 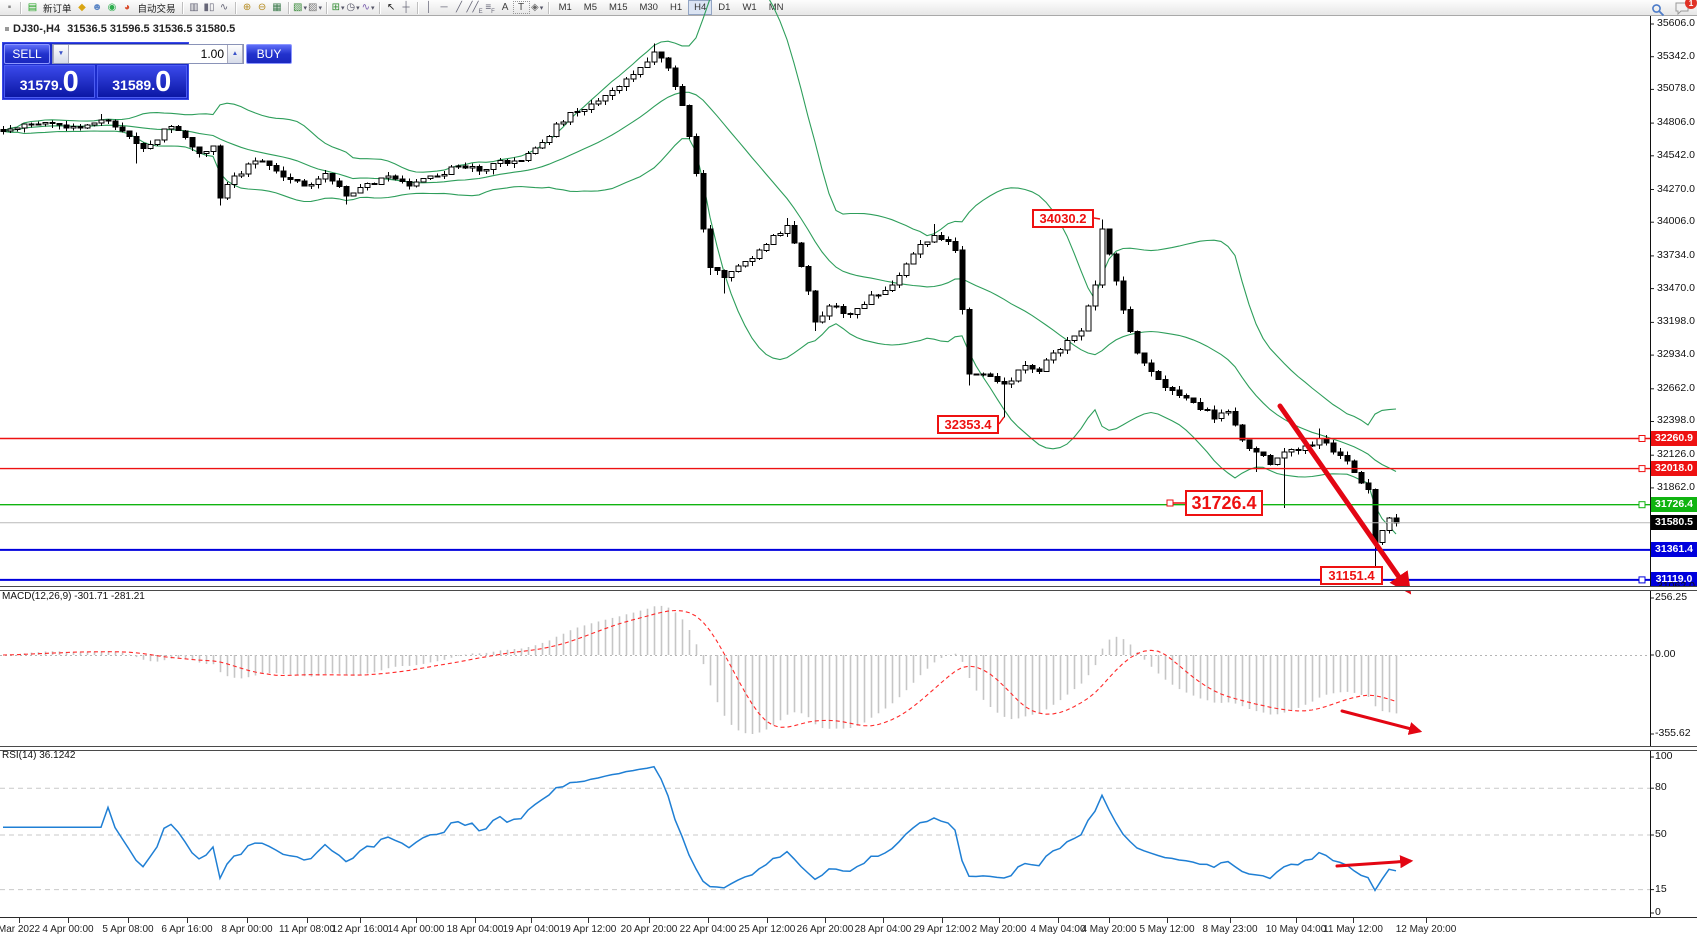 What do you see at coordinates (767, 929) in the screenshot?
I see `time-tick-label: 25 Apr 12:00` at bounding box center [767, 929].